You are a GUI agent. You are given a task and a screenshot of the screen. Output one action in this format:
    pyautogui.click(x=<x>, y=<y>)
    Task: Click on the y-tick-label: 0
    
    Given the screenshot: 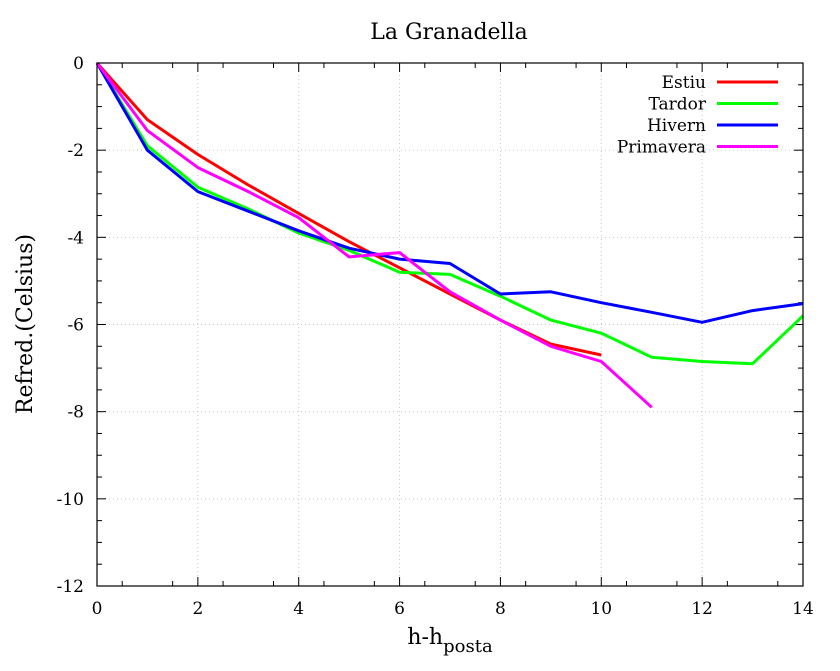 What is the action you would take?
    pyautogui.click(x=78, y=64)
    